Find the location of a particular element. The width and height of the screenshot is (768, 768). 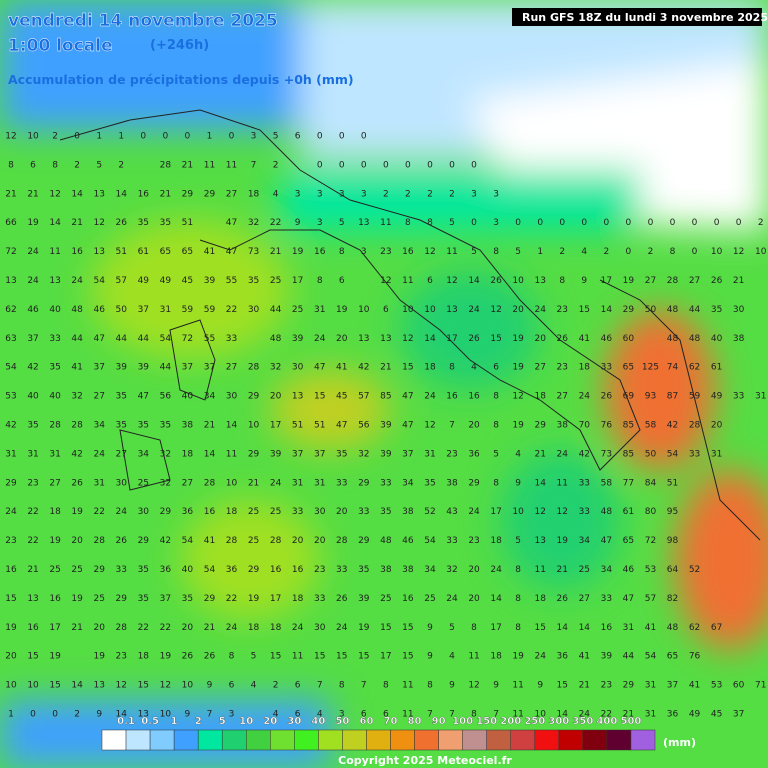

grid-value: 34 is located at coordinates (210, 397).